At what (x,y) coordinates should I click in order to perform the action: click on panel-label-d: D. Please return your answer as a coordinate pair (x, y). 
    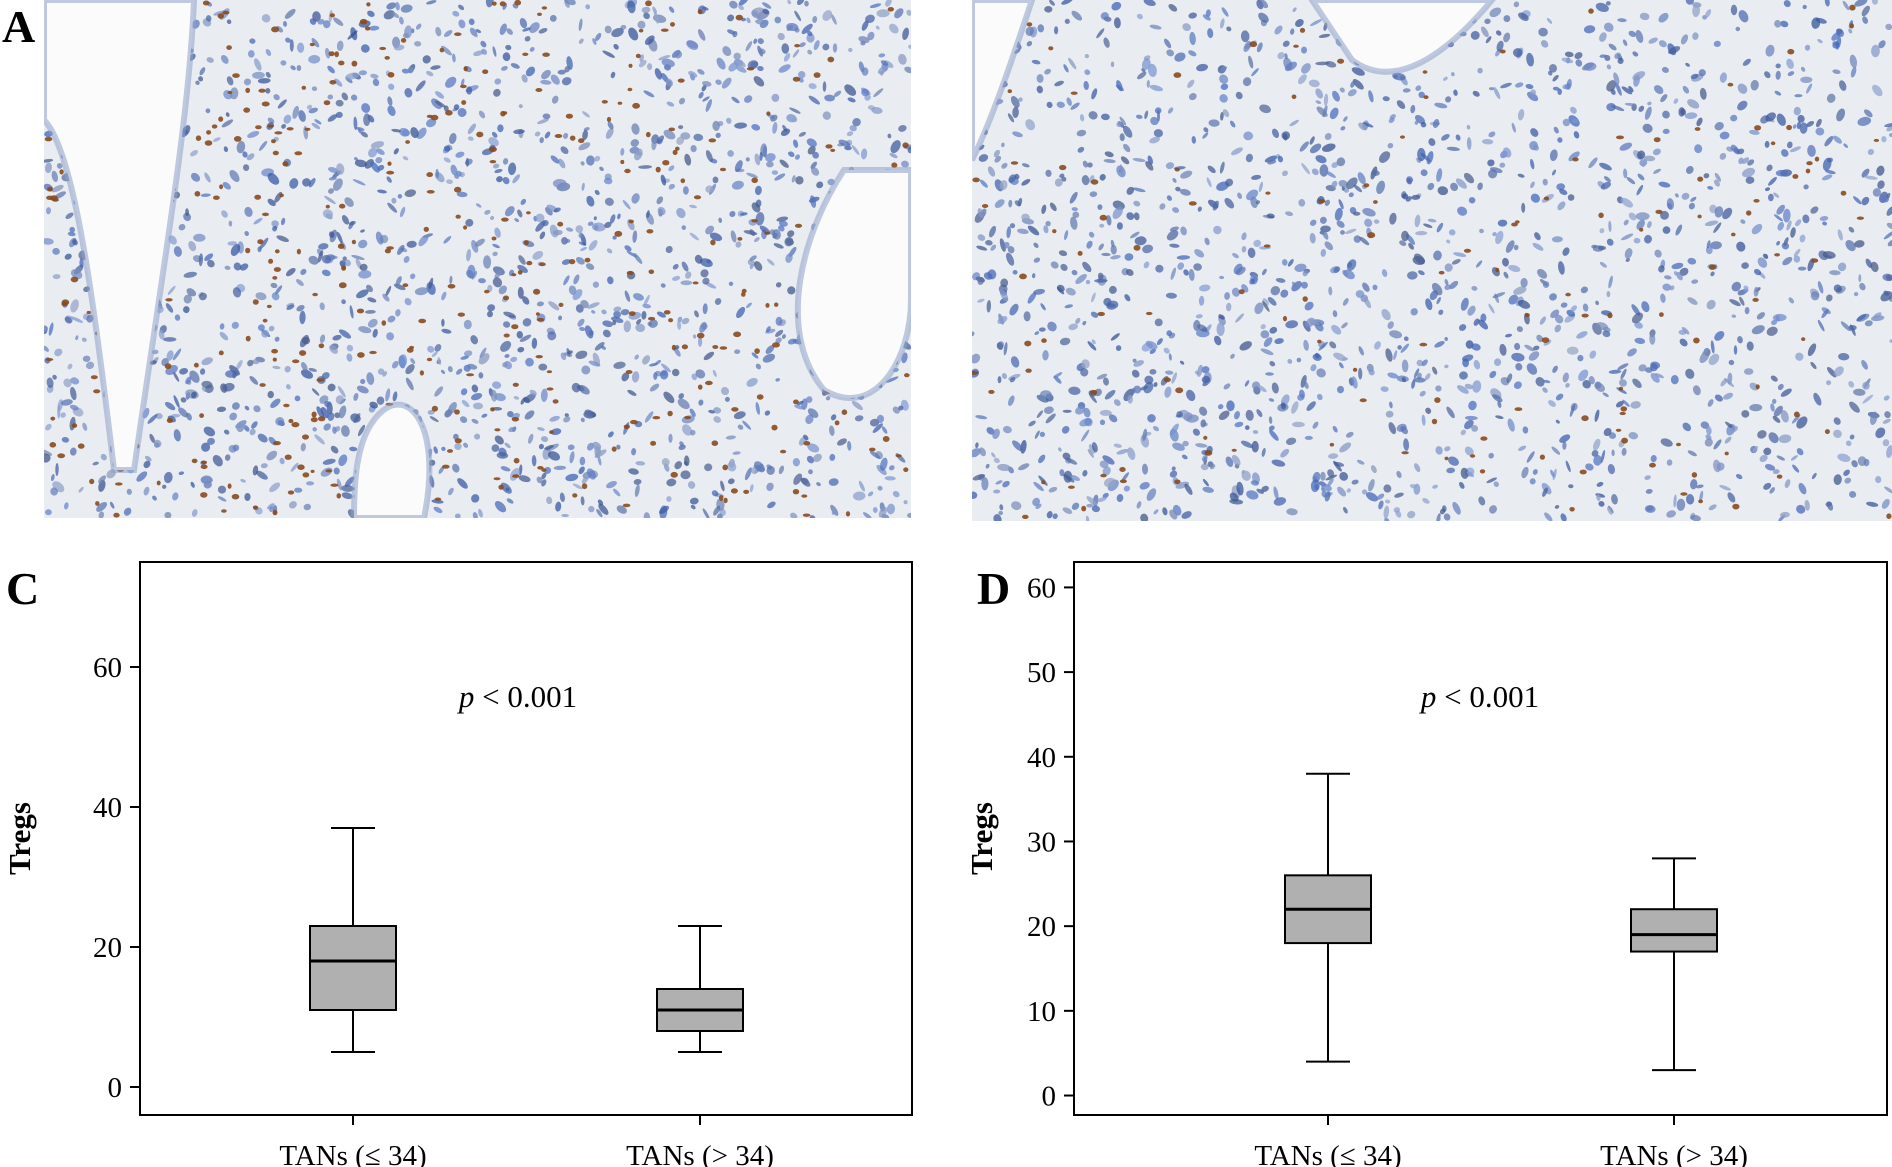
    Looking at the image, I should click on (994, 588).